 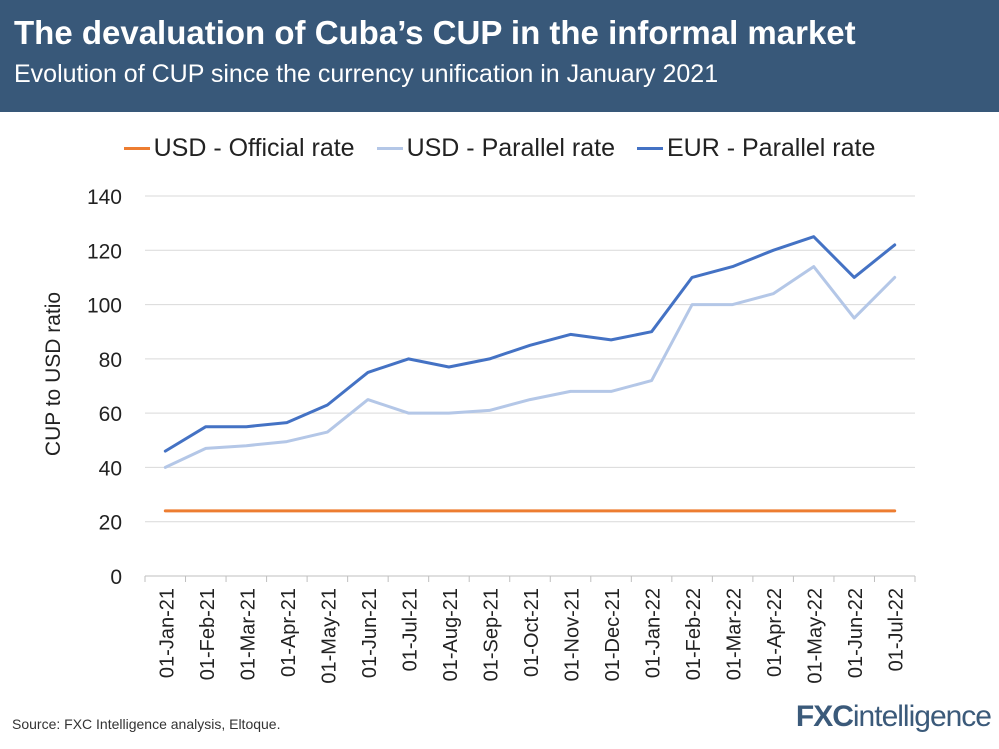 What do you see at coordinates (116, 577) in the screenshot?
I see `y-tick-label-0: 0` at bounding box center [116, 577].